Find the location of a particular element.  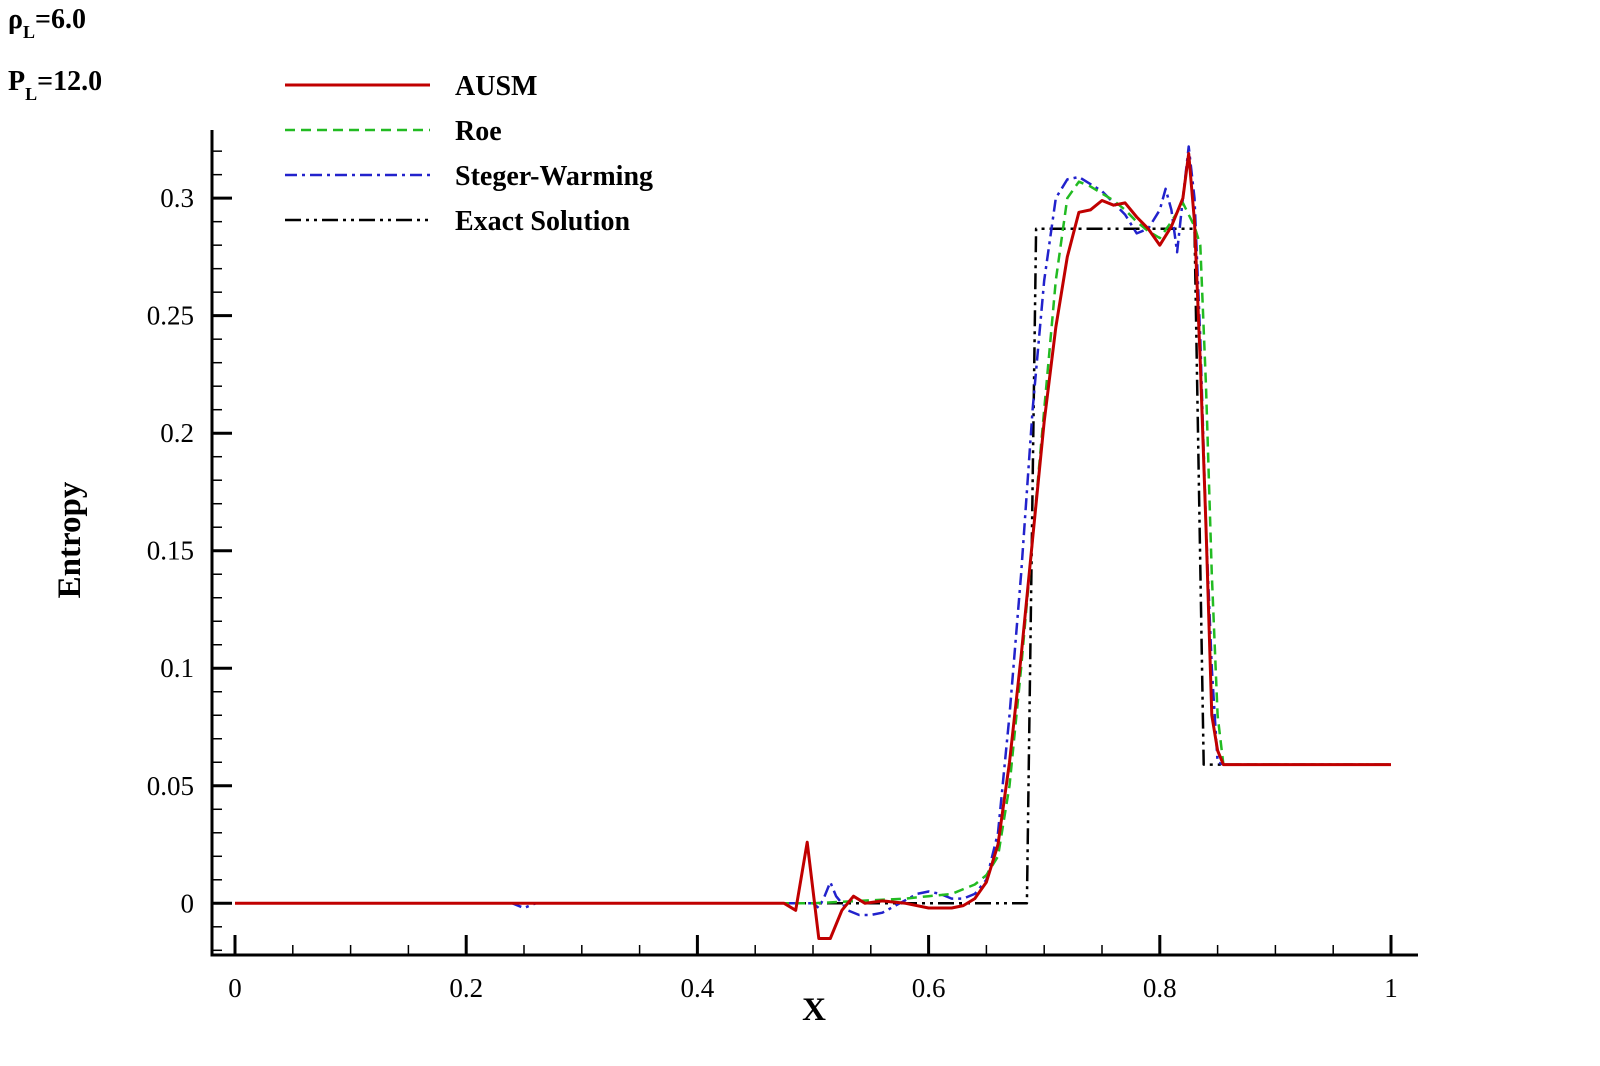

legend-label-steger-warming: Steger-Warming is located at coordinates (554, 176).